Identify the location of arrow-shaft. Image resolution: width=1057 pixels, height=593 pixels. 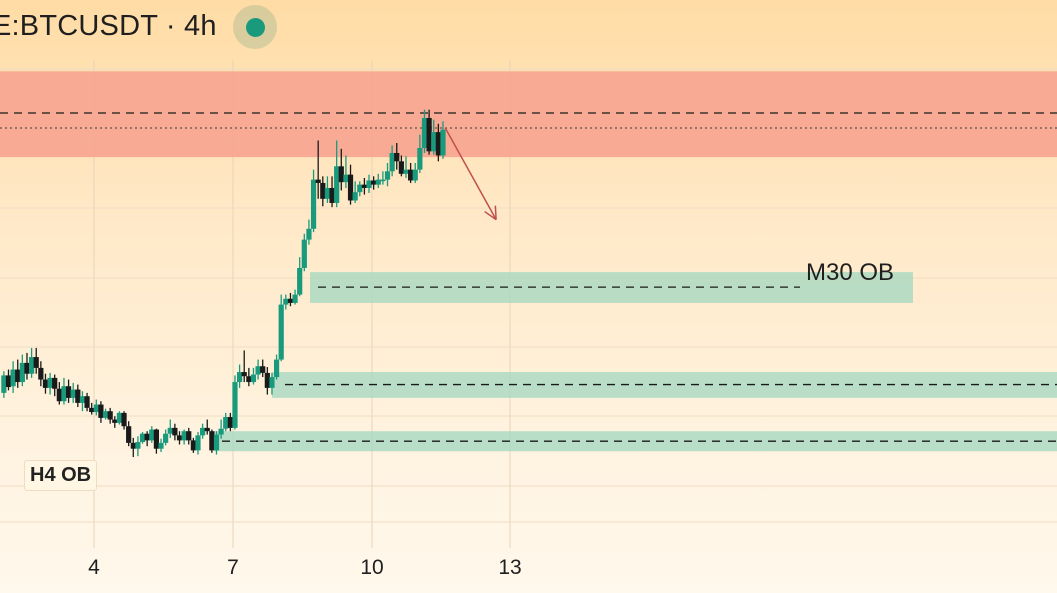
(470, 173).